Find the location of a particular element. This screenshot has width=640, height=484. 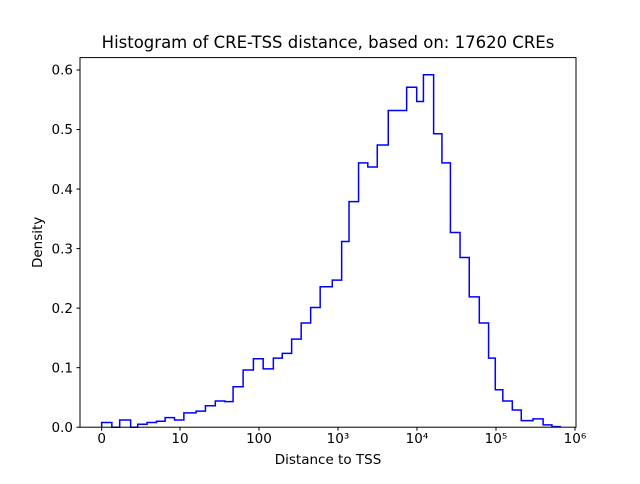

y-tick-label: 0.4 is located at coordinates (62, 190).